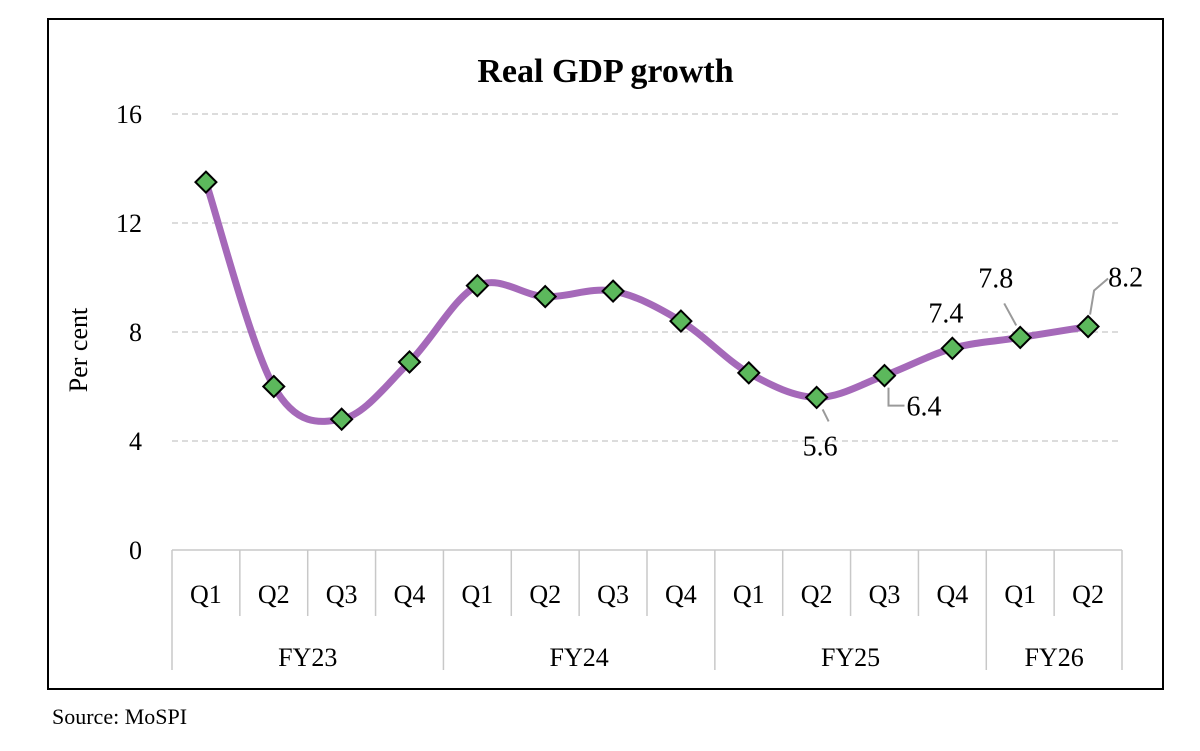 This screenshot has width=1200, height=751. What do you see at coordinates (1054, 657) in the screenshot?
I see `x-group-label: FY26` at bounding box center [1054, 657].